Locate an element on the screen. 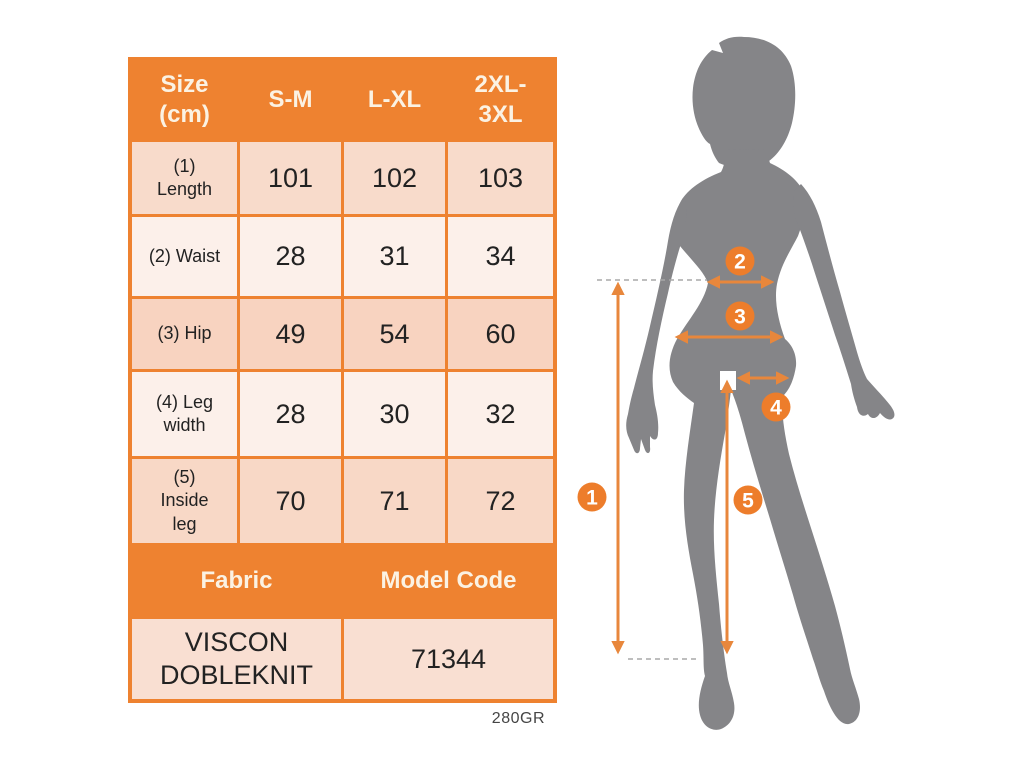 The image size is (1024, 759). marker-4-badge is located at coordinates (776, 407).